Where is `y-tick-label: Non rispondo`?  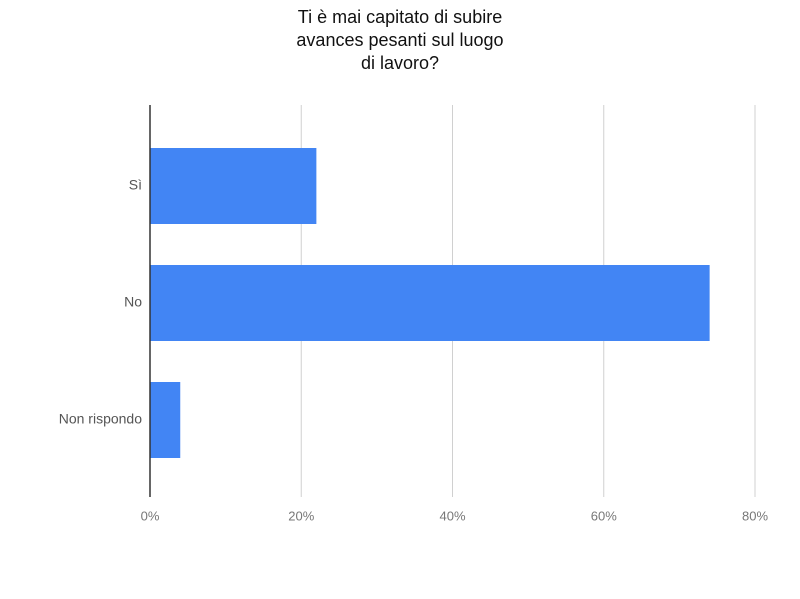 y-tick-label: Non rispondo is located at coordinates (100, 419).